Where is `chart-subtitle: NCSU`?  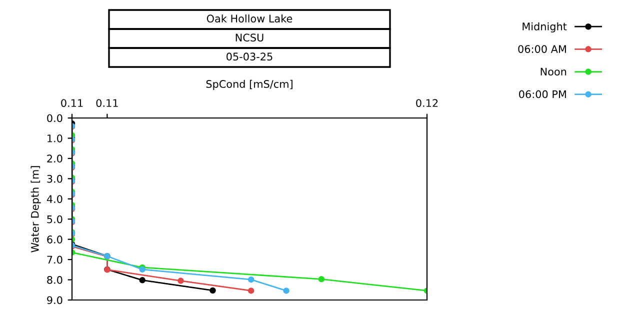
chart-subtitle: NCSU is located at coordinates (250, 38).